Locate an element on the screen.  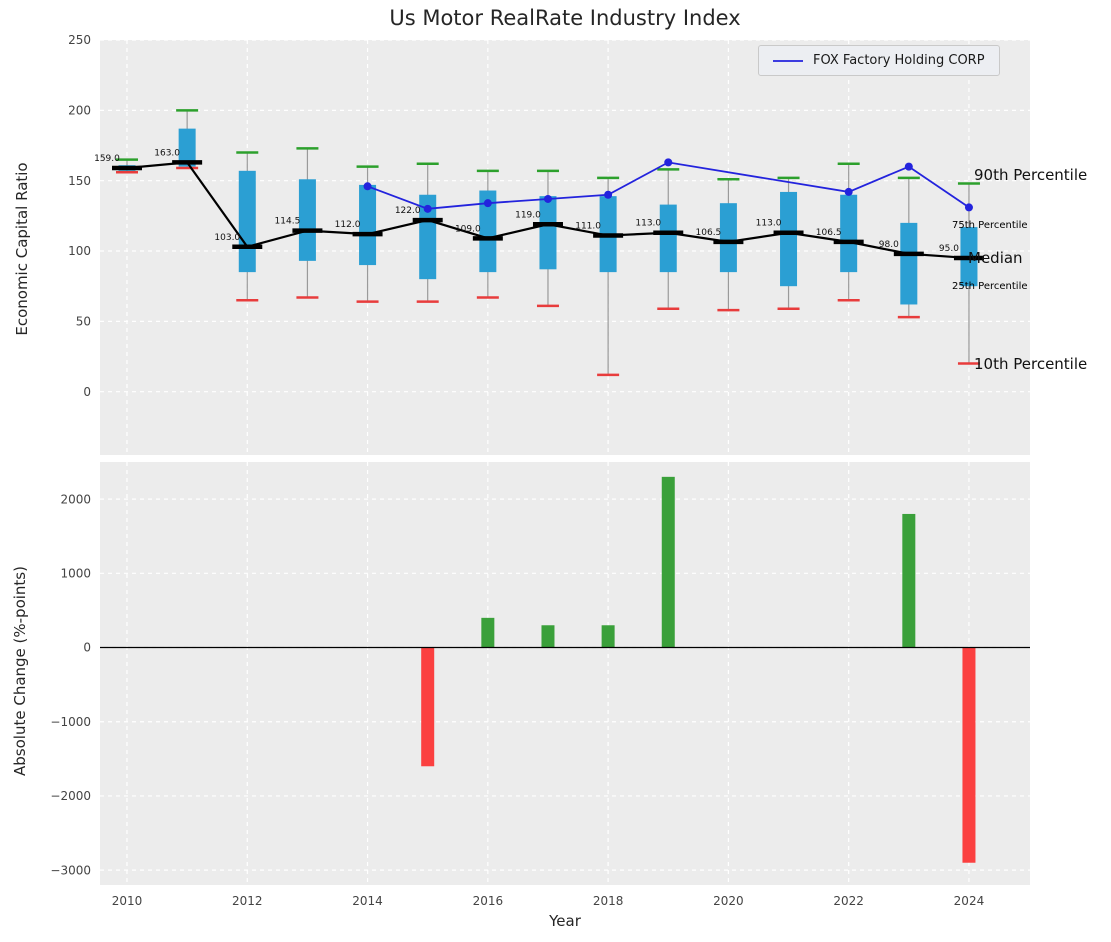
tick-label: 150 is located at coordinates (79, 181).